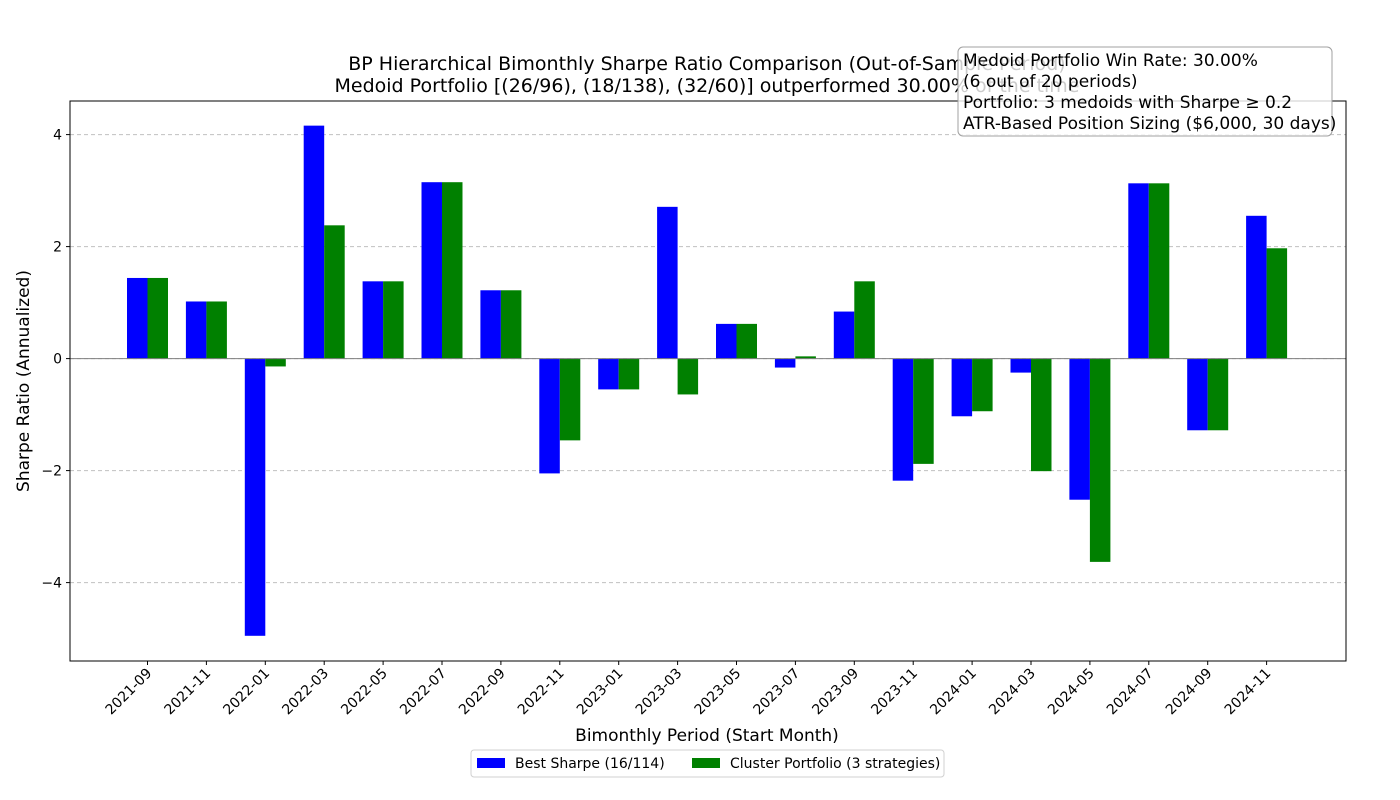  What do you see at coordinates (953, 692) in the screenshot?
I see `x-tick-label: 2024-01` at bounding box center [953, 692].